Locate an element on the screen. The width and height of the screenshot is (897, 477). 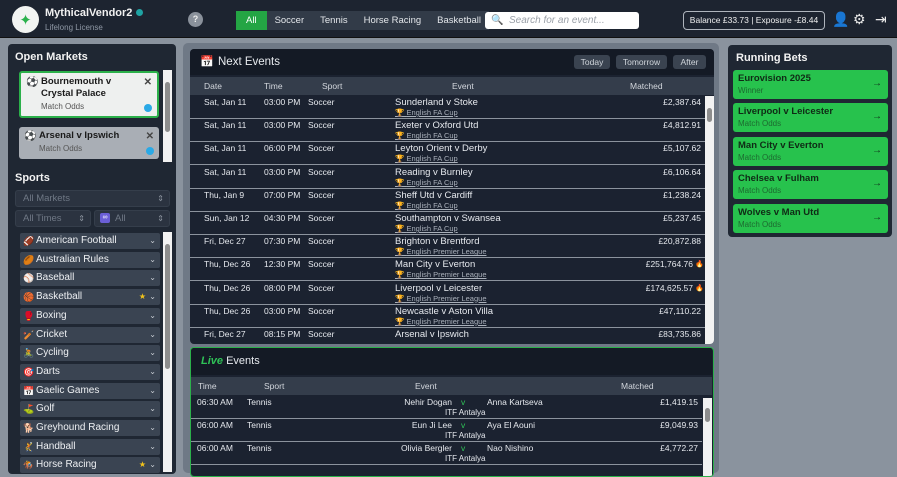
home-player: Nehir Dogan is located at coordinates (428, 402).